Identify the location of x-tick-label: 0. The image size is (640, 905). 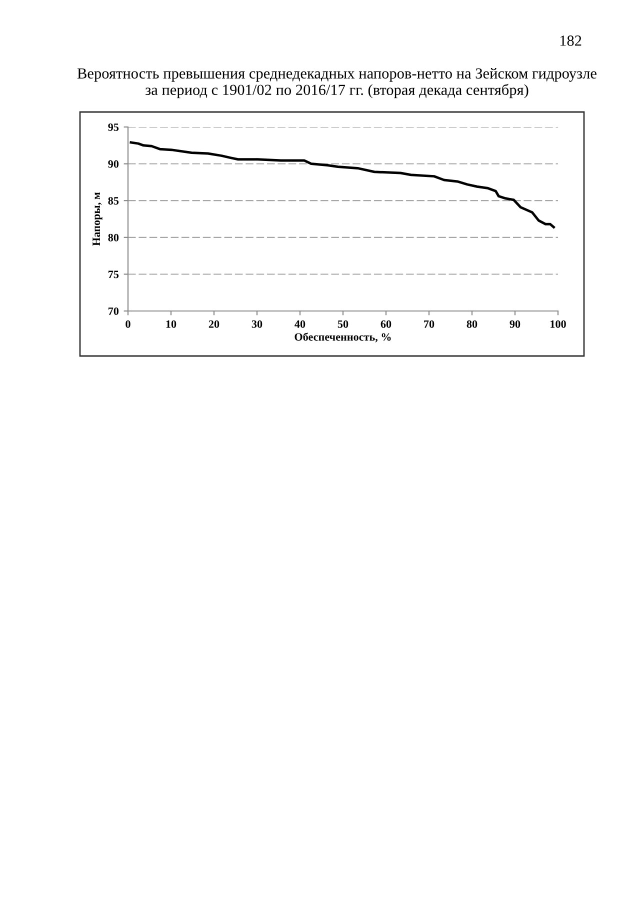
(128, 324).